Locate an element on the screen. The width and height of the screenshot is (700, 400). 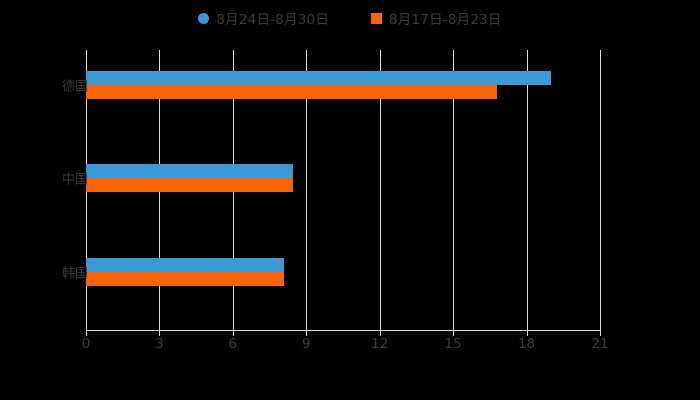
x-tick-label-21: 21 is located at coordinates (600, 344).